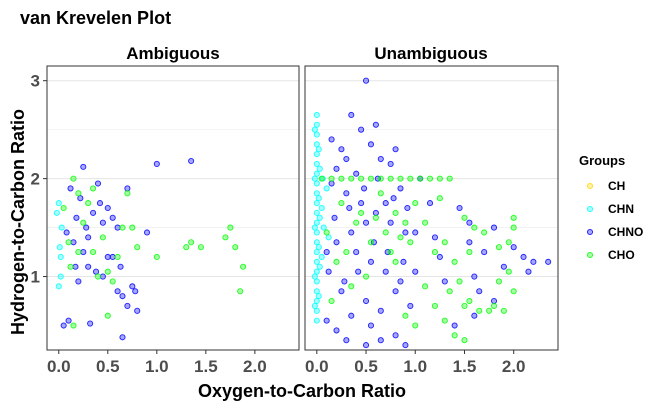 The width and height of the screenshot is (661, 408). What do you see at coordinates (415, 366) in the screenshot?
I see `x-tick-label: 1.0` at bounding box center [415, 366].